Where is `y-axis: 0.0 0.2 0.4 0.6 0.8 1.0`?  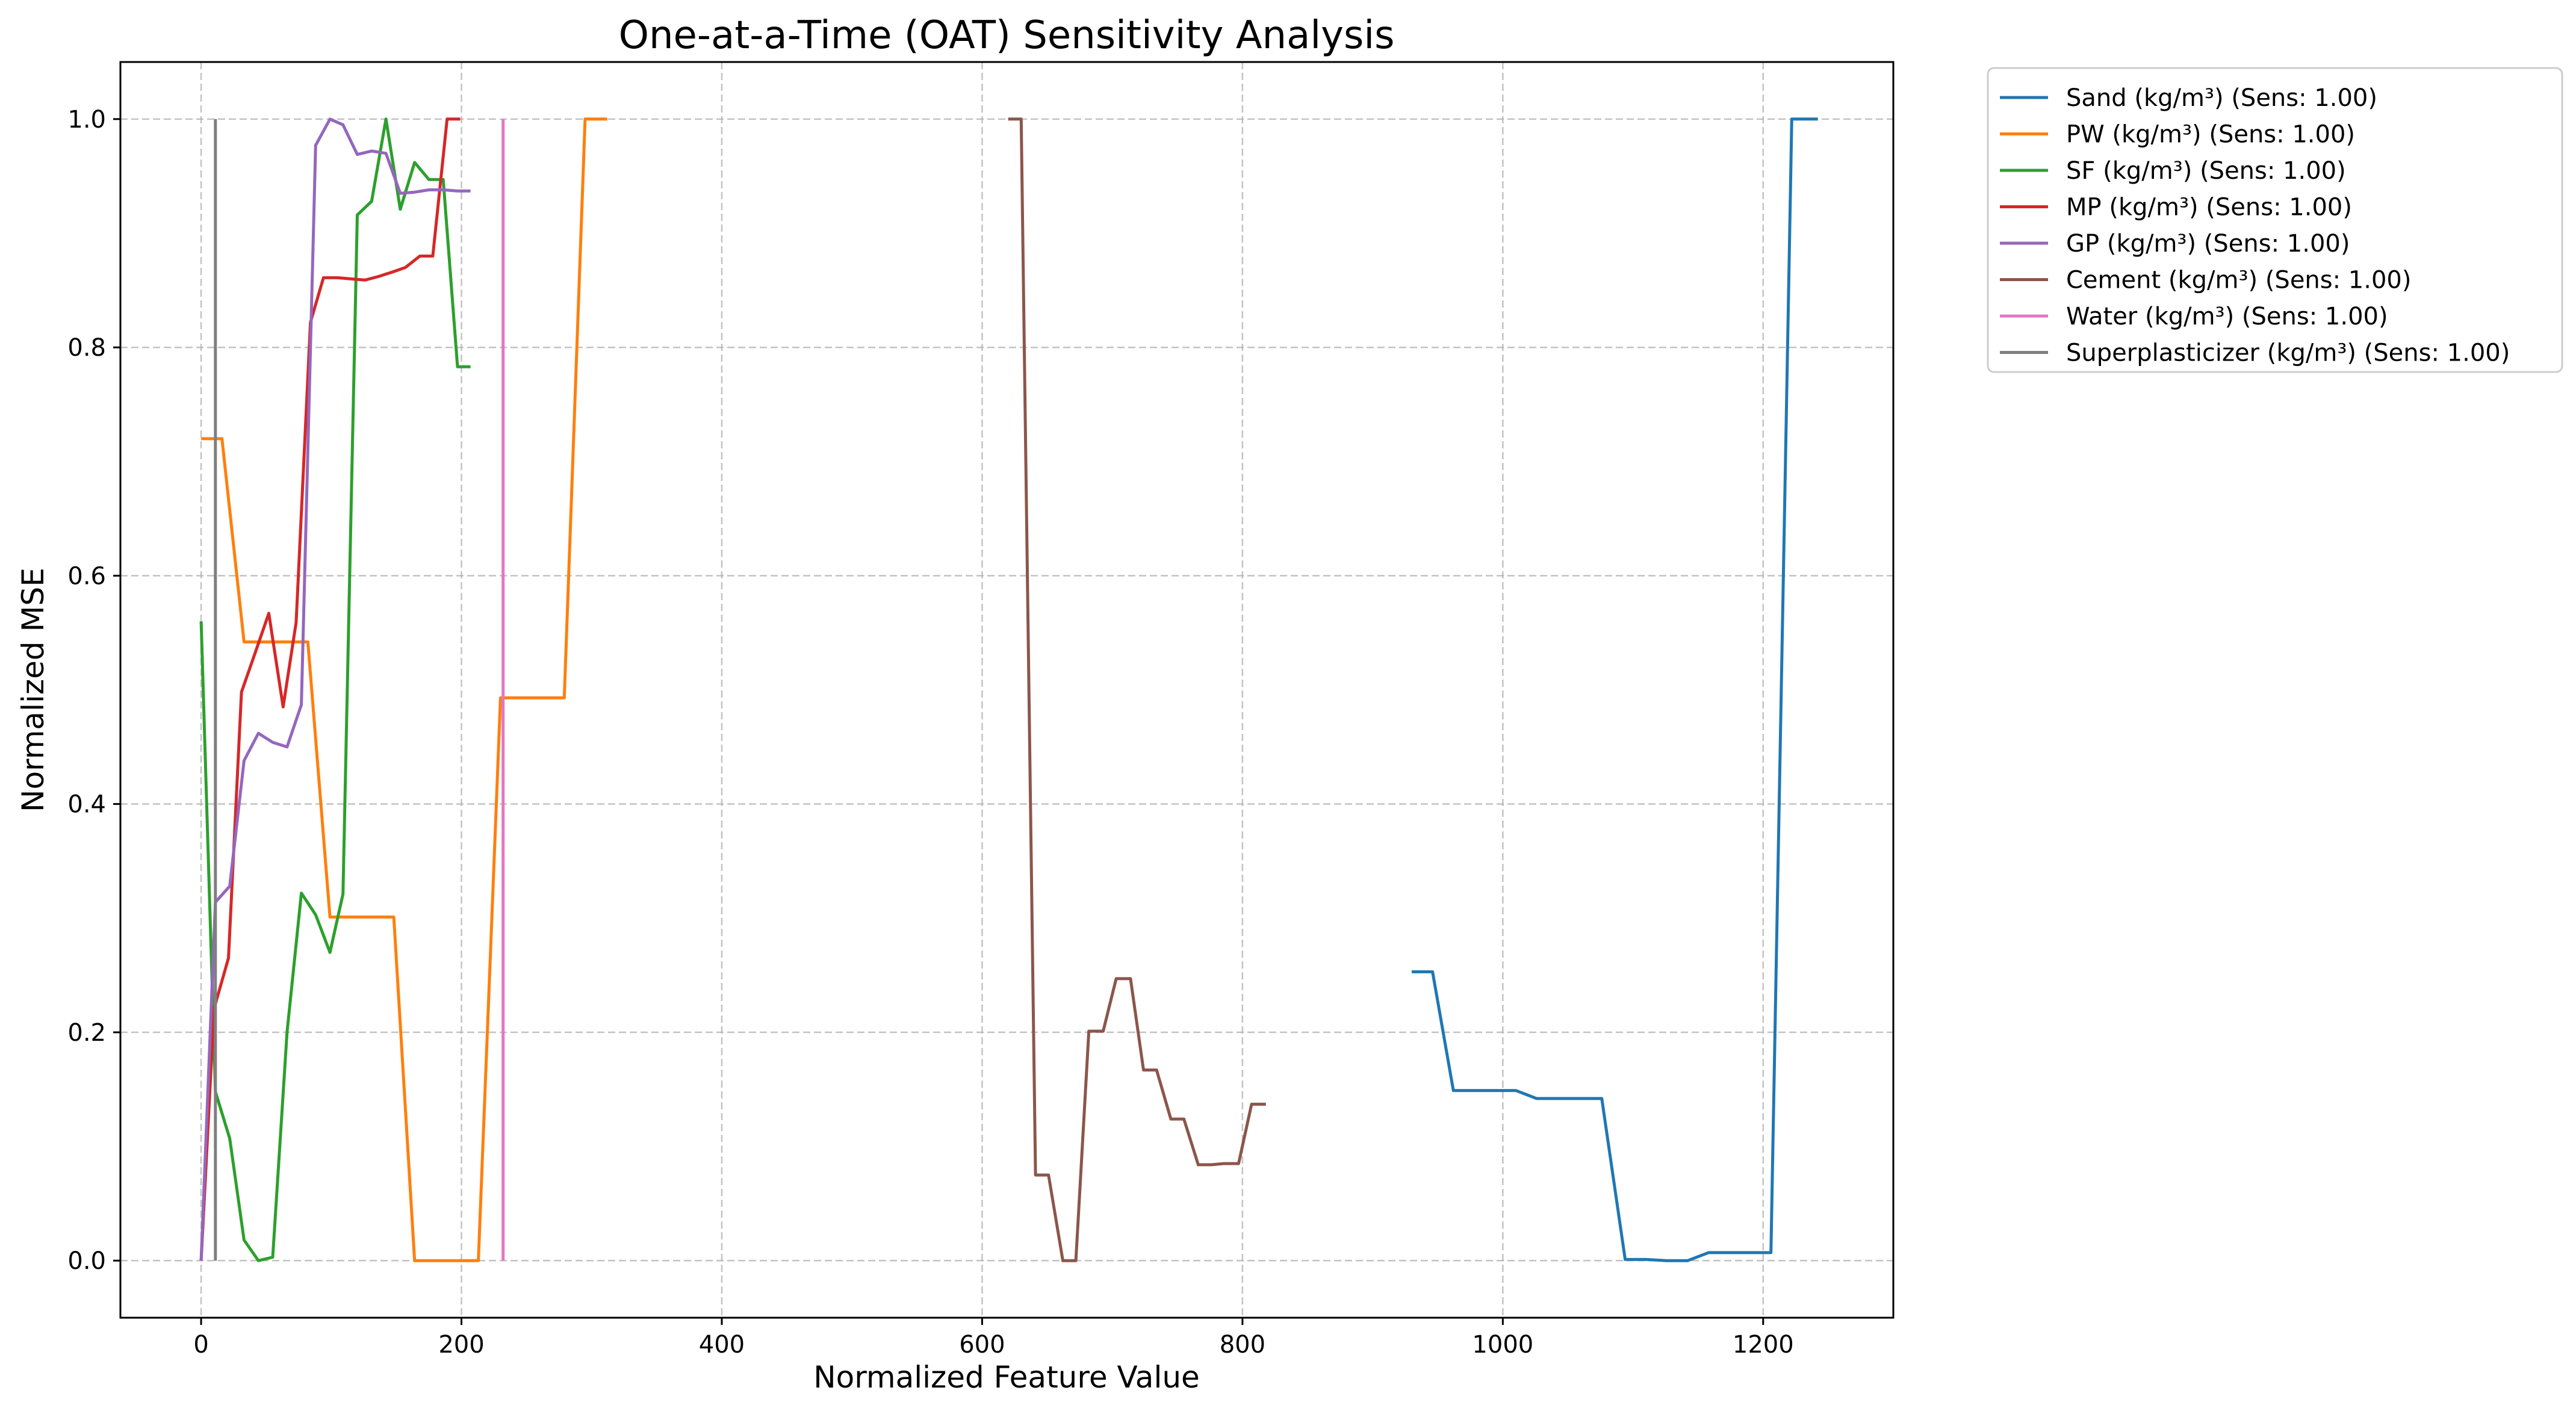
y-axis: 0.0 0.2 0.4 0.6 0.8 1.0 is located at coordinates (93, 690).